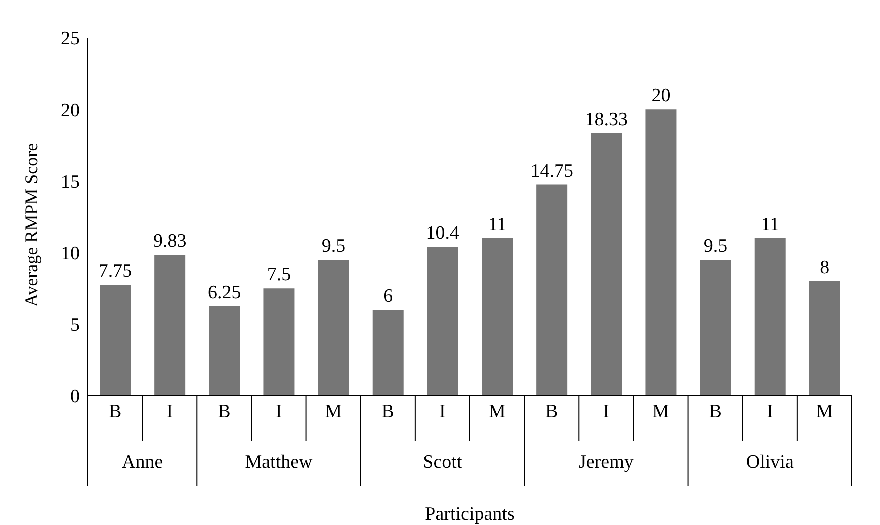 The image size is (880, 525). I want to click on data-label: 10.4, so click(443, 233).